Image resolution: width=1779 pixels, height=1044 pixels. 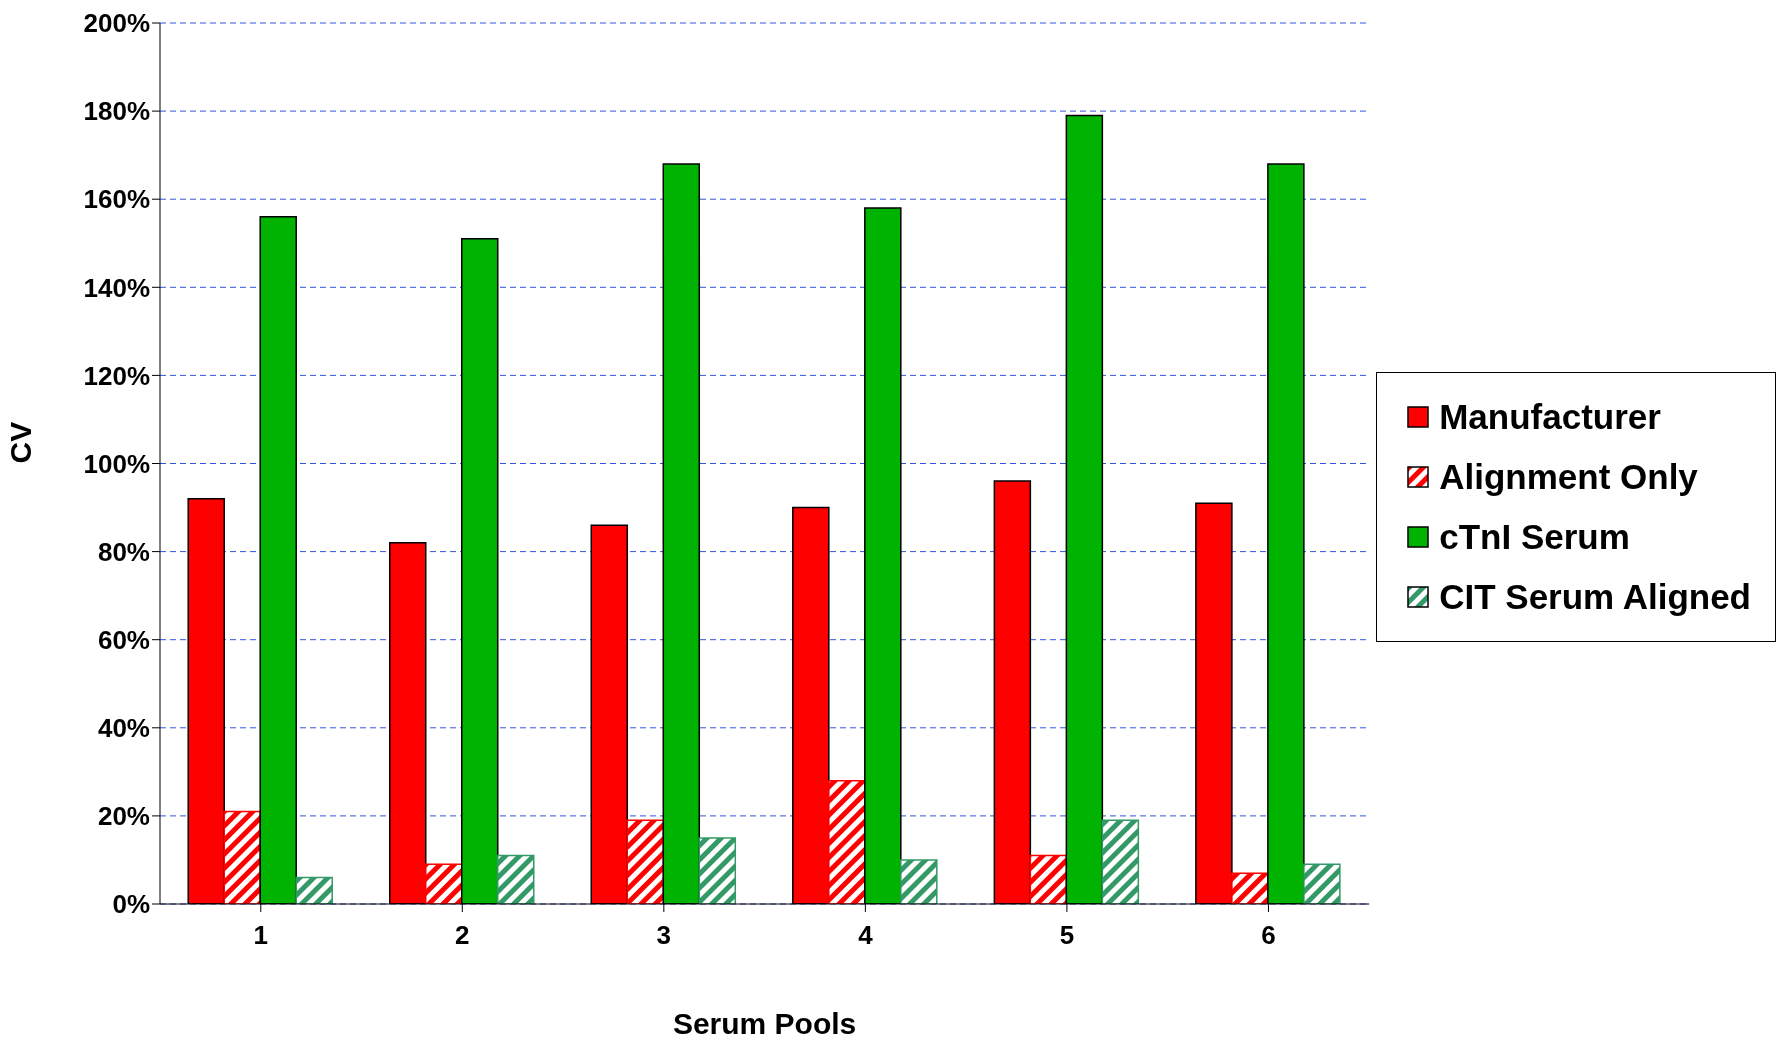 What do you see at coordinates (764, 1023) in the screenshot?
I see `x-axis-title: Serum Pools` at bounding box center [764, 1023].